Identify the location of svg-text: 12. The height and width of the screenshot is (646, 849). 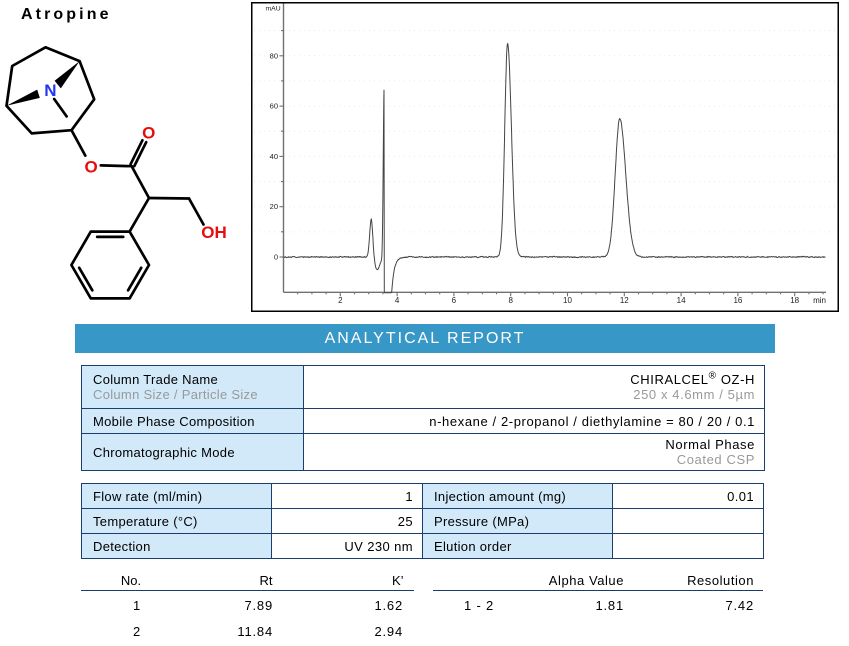
(624, 300).